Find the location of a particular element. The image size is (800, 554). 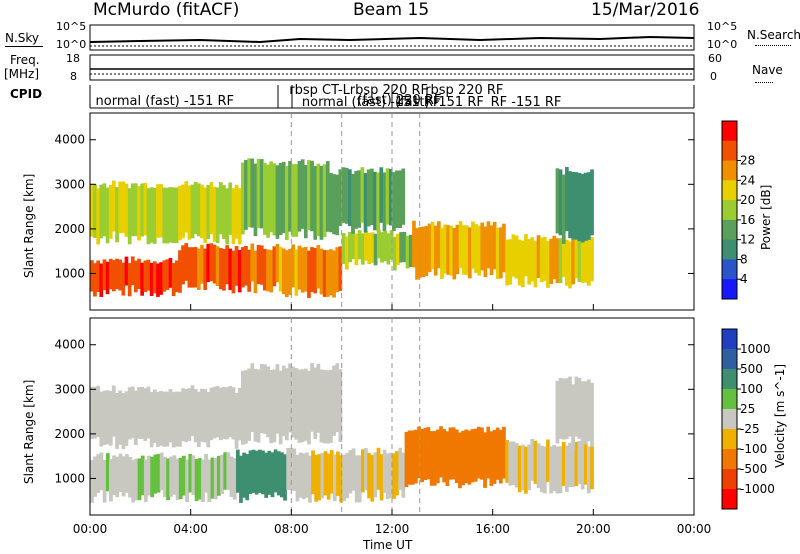

colorbar-tick-label: -500 is located at coordinates (753, 469).